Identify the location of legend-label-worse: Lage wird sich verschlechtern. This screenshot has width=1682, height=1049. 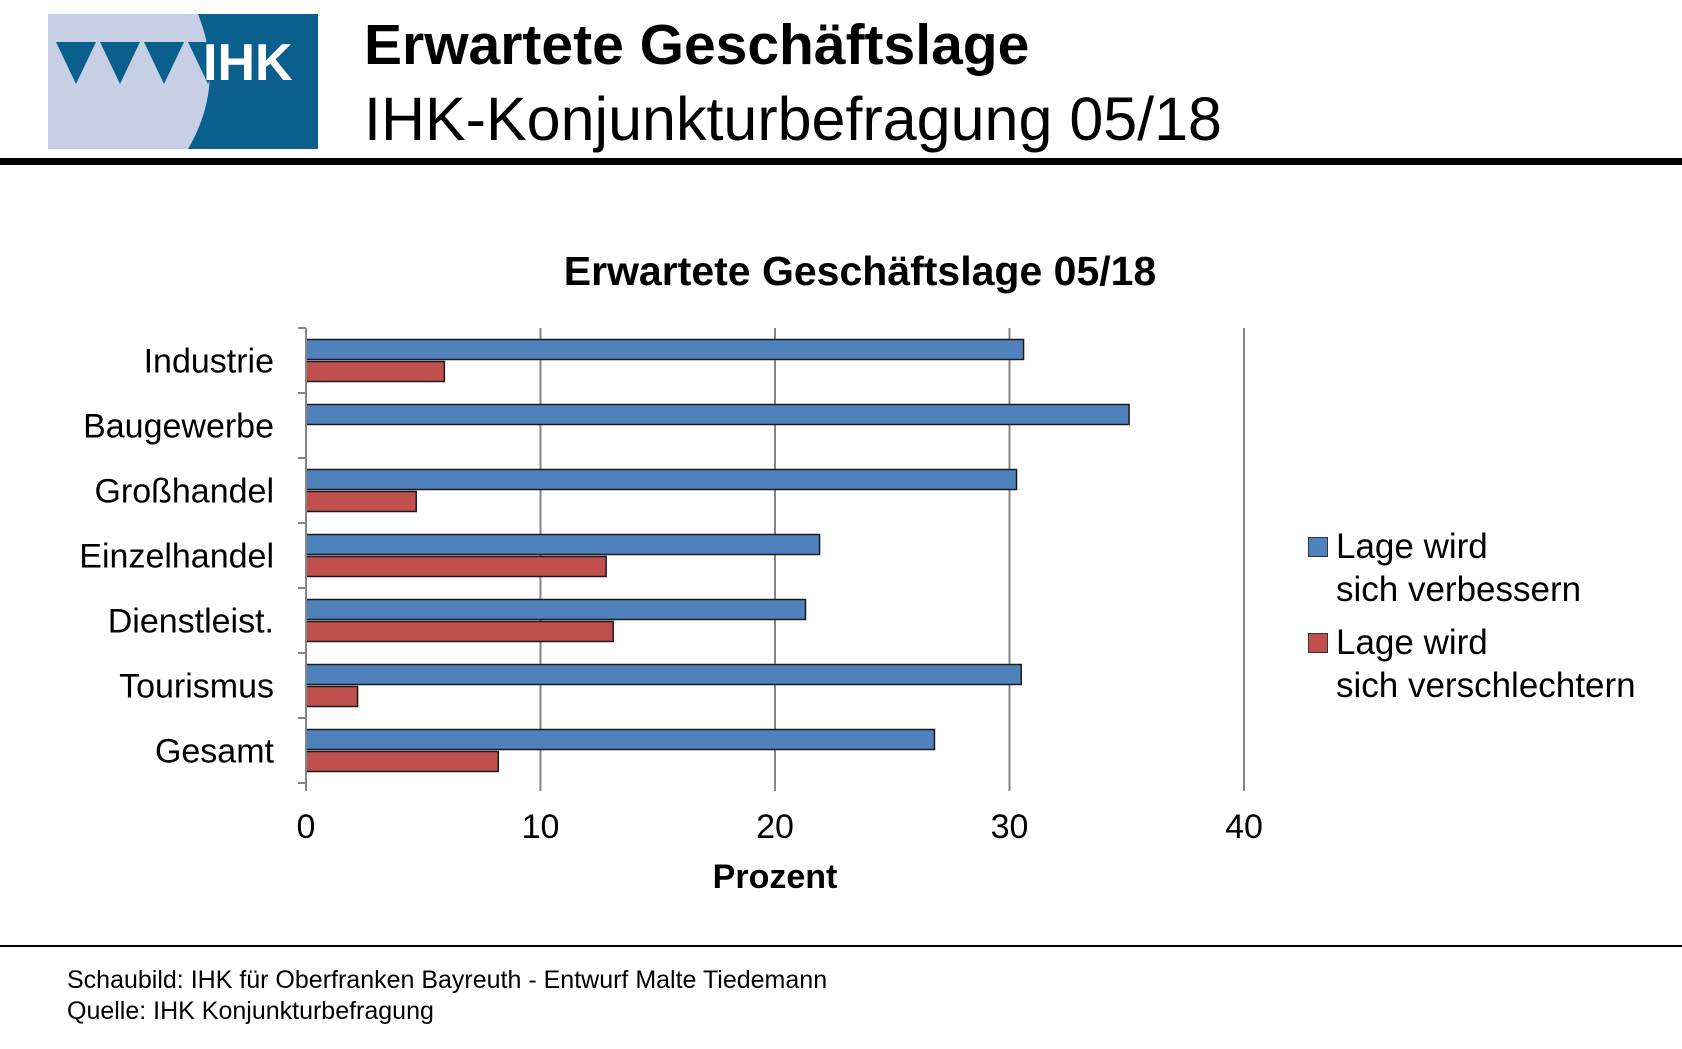
(1486, 664).